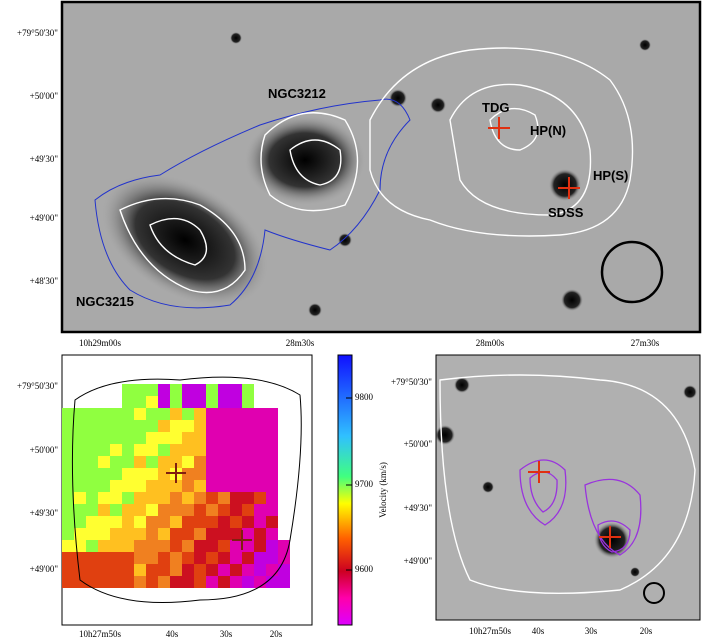 The height and width of the screenshot is (644, 705). I want to click on y-tick-label: +79°50'30", so click(37, 33).